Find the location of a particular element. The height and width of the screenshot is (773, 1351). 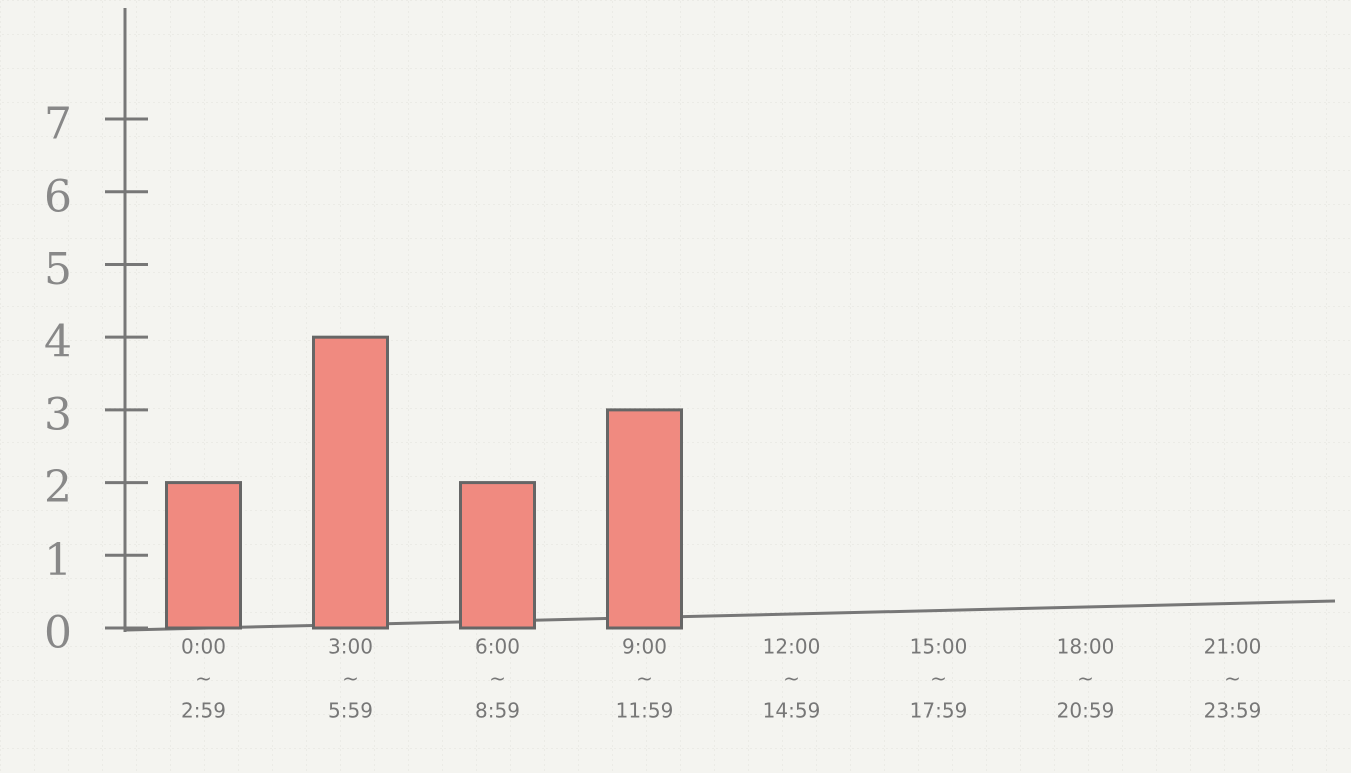

x-tick-label: 20:59 is located at coordinates (1086, 711).